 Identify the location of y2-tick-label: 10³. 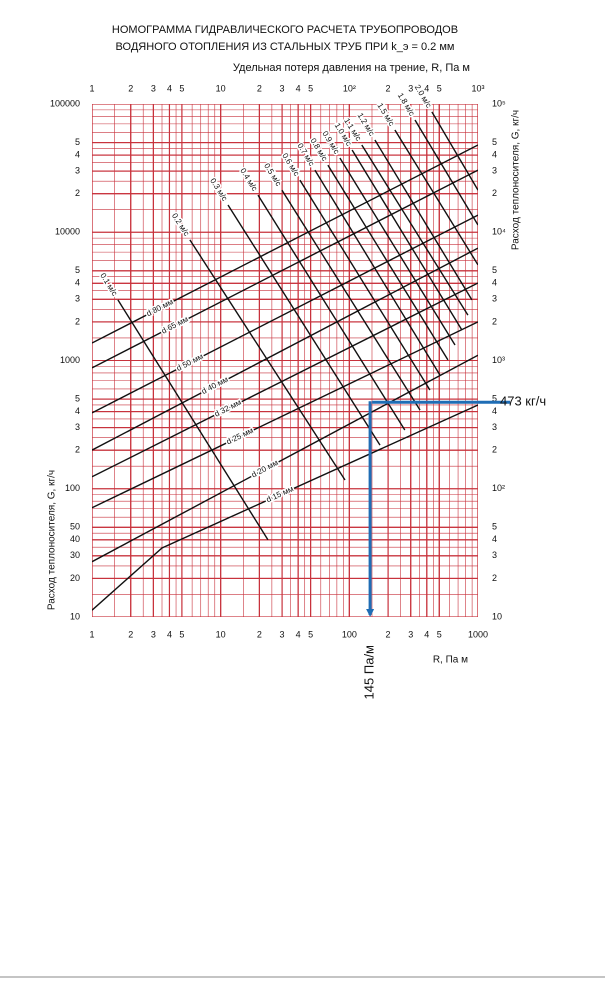
(498, 360).